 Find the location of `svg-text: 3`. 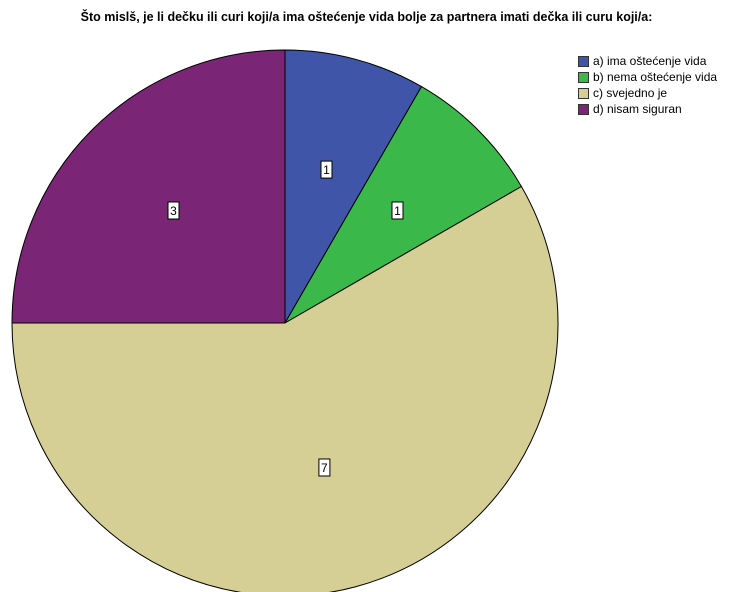

svg-text: 3 is located at coordinates (173, 211).